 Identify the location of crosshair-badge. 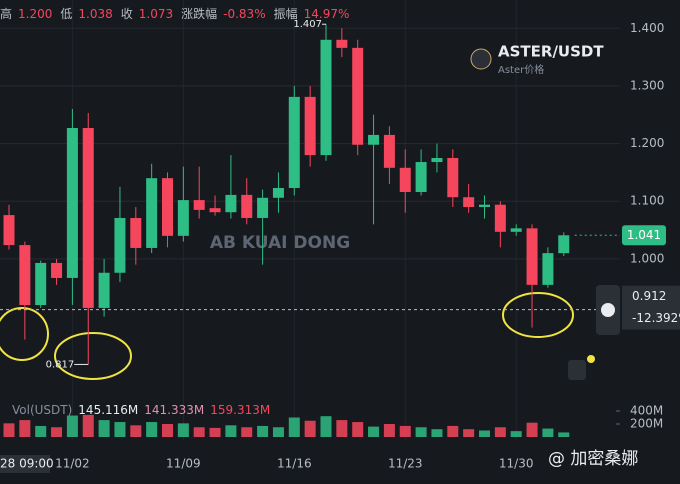
(651, 307).